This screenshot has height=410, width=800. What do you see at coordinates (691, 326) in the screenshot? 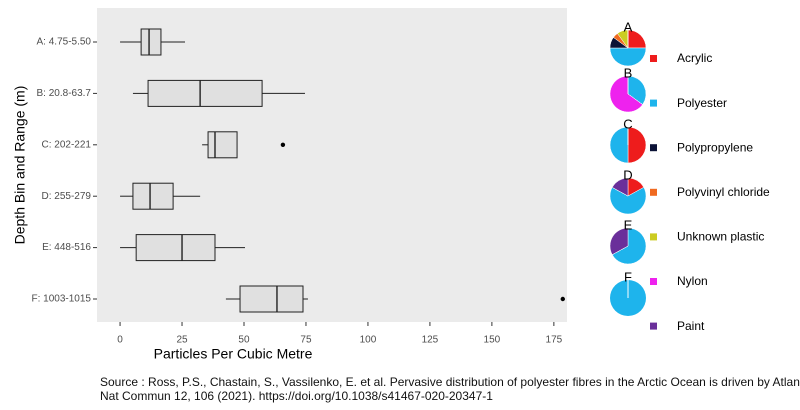
I see `legend-label: Paint` at bounding box center [691, 326].